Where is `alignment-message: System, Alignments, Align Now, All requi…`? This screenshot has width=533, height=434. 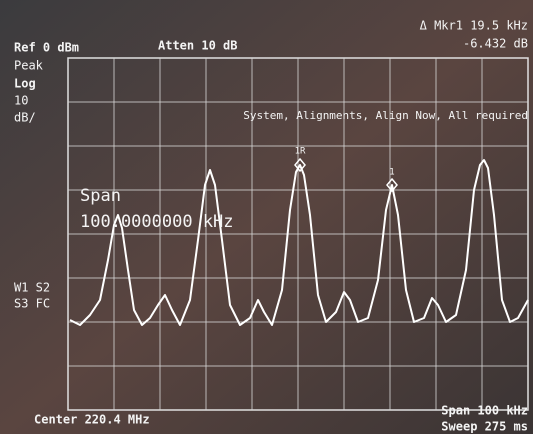 alignment-message: System, Alignments, Align Now, All requi… is located at coordinates (385, 115).